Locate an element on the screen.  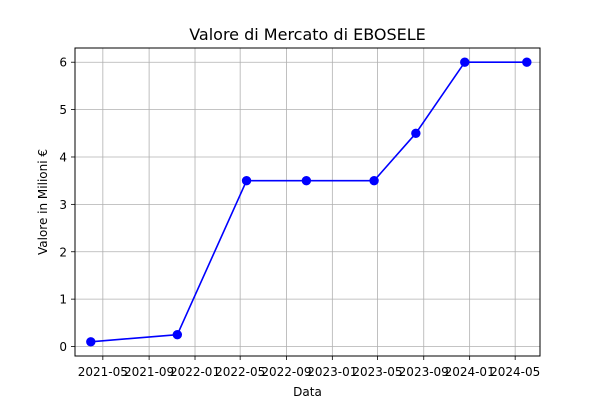
x-tick-label: 2022-09 is located at coordinates (286, 372).